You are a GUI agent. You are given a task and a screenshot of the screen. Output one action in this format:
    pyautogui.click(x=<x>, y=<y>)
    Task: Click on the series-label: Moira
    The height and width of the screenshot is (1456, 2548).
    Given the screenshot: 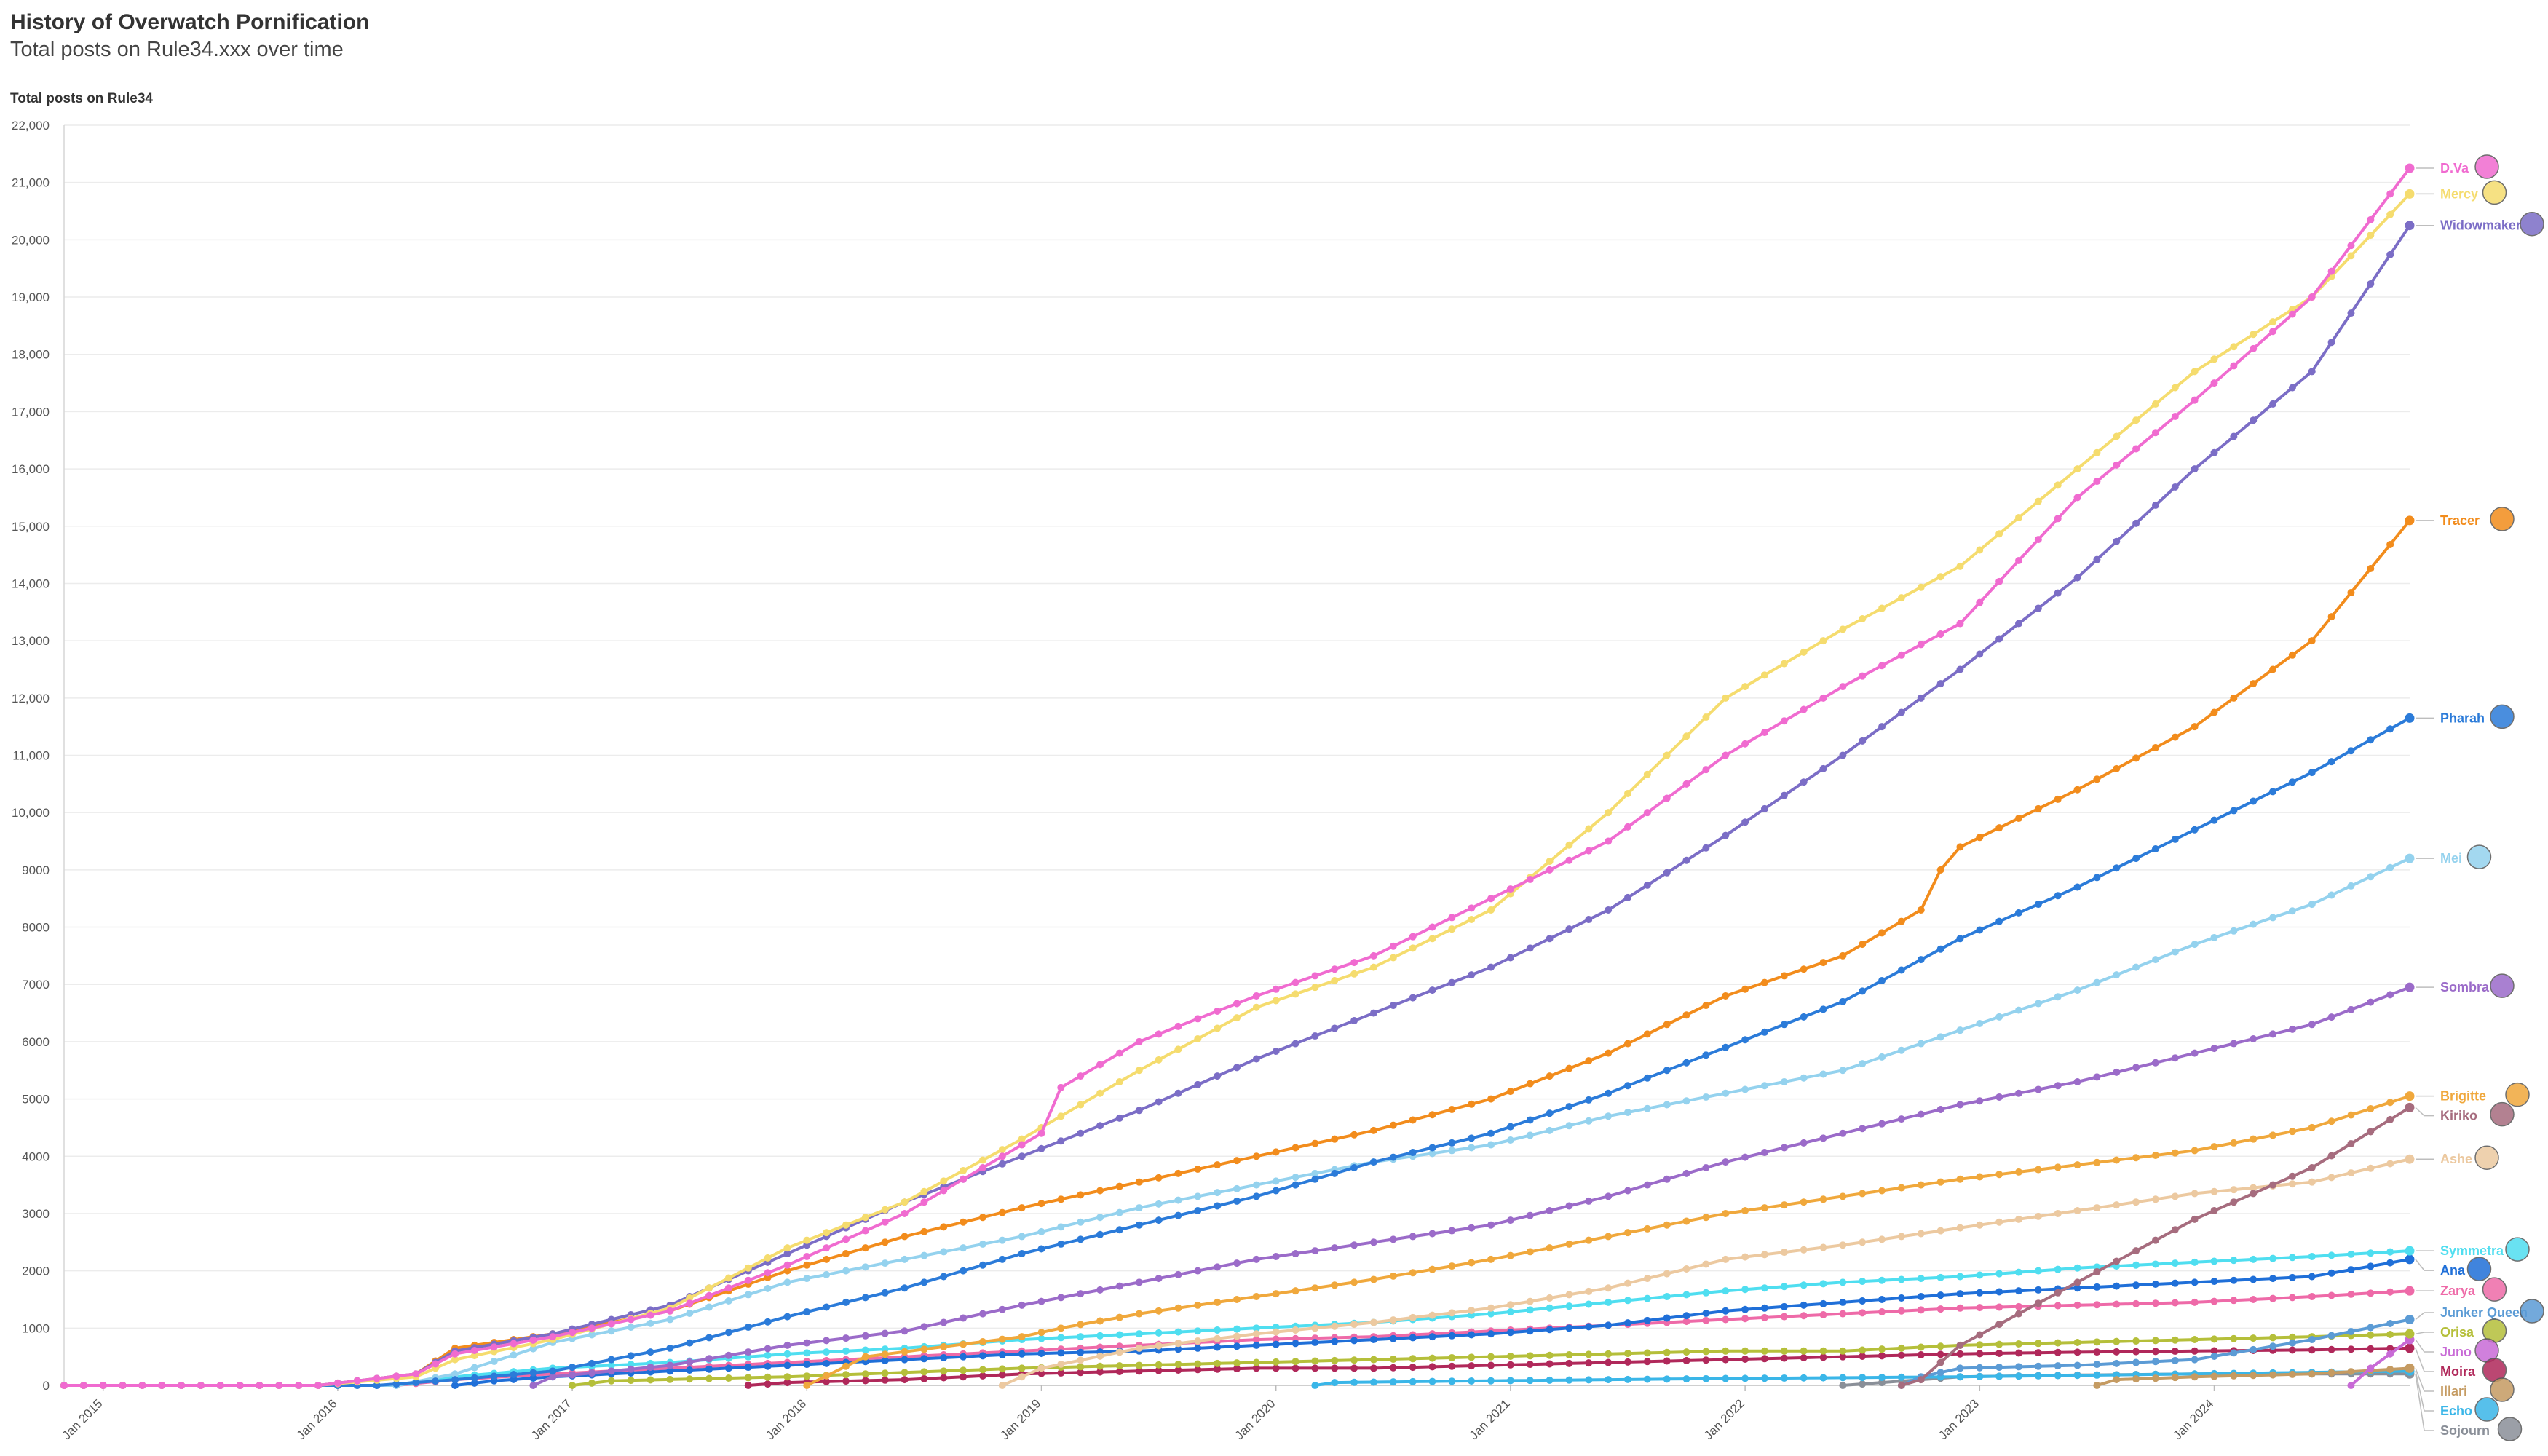 What is the action you would take?
    pyautogui.click(x=2458, y=1371)
    